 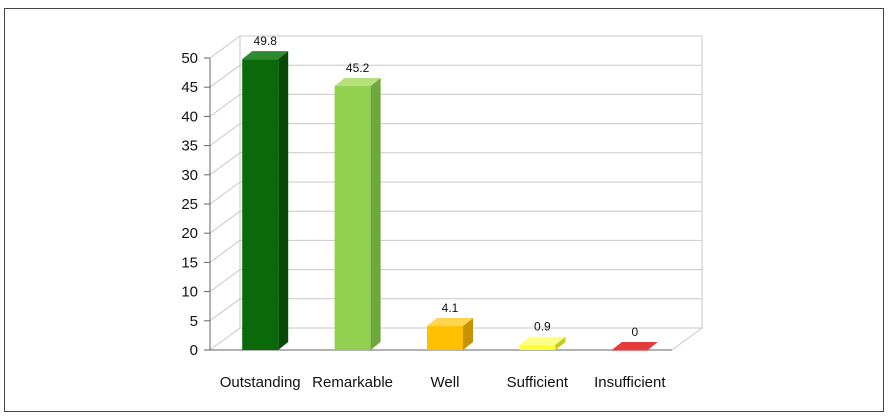 What do you see at coordinates (538, 382) in the screenshot?
I see `x-tick-label: Sufficient` at bounding box center [538, 382].